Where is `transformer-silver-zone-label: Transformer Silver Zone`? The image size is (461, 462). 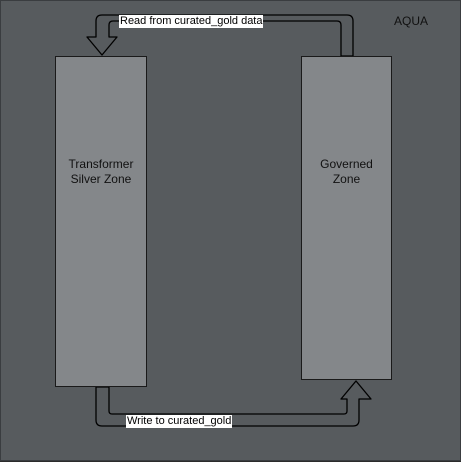
transformer-silver-zone-label: Transformer Silver Zone is located at coordinates (101, 171).